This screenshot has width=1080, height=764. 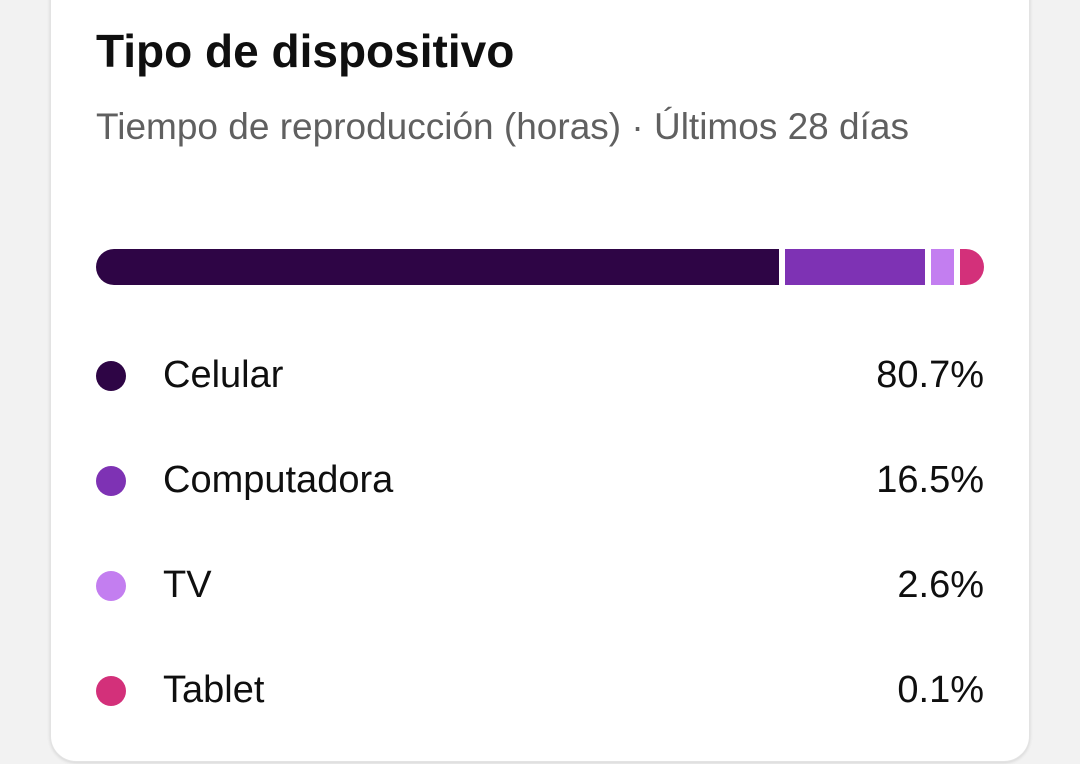 What do you see at coordinates (930, 480) in the screenshot?
I see `legend-value-computadora: 16.5%` at bounding box center [930, 480].